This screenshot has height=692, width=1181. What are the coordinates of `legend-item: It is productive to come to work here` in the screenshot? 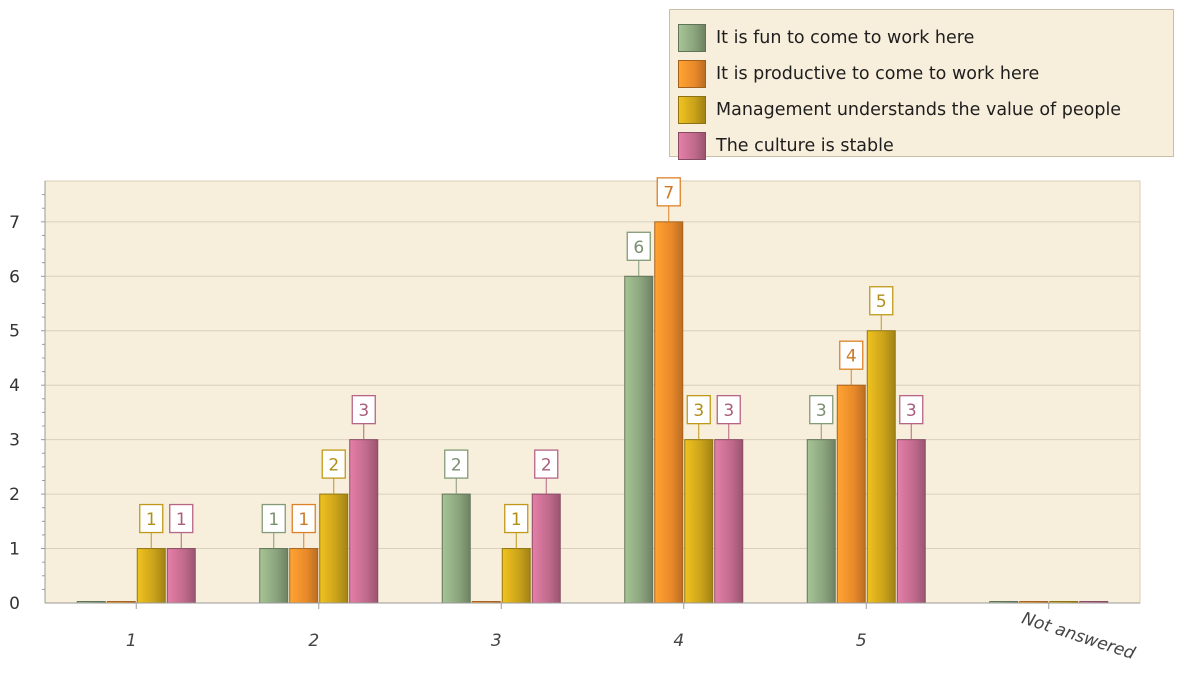 It's located at (858, 74).